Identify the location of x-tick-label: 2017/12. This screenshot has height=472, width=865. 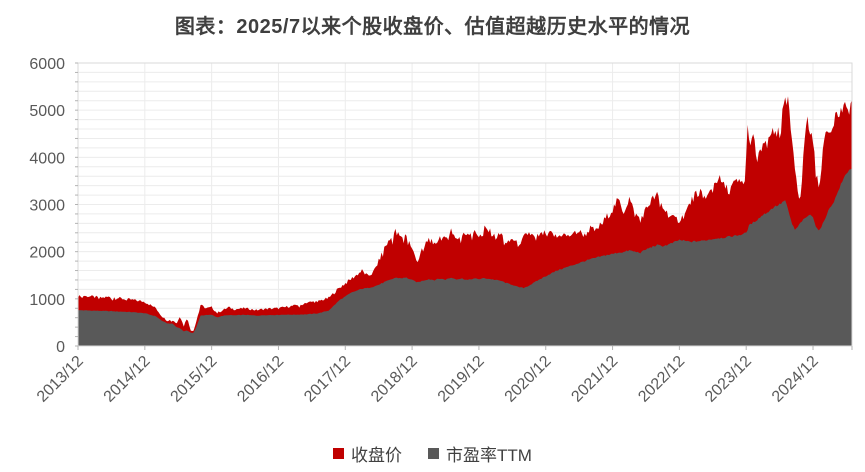
(327, 379).